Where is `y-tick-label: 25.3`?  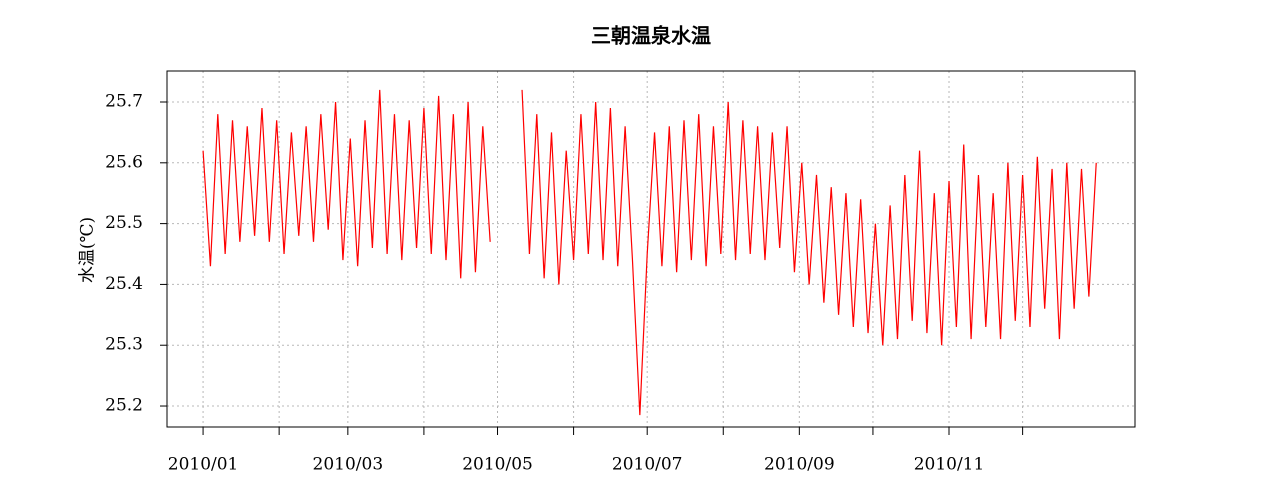
y-tick-label: 25.3 is located at coordinates (124, 345).